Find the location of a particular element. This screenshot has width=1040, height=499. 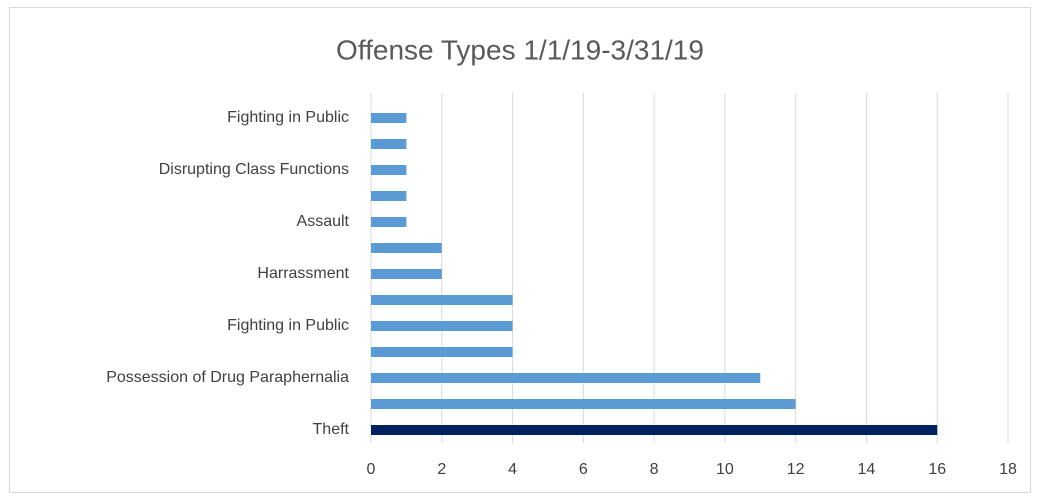

x-tick-label: 6 is located at coordinates (583, 469).